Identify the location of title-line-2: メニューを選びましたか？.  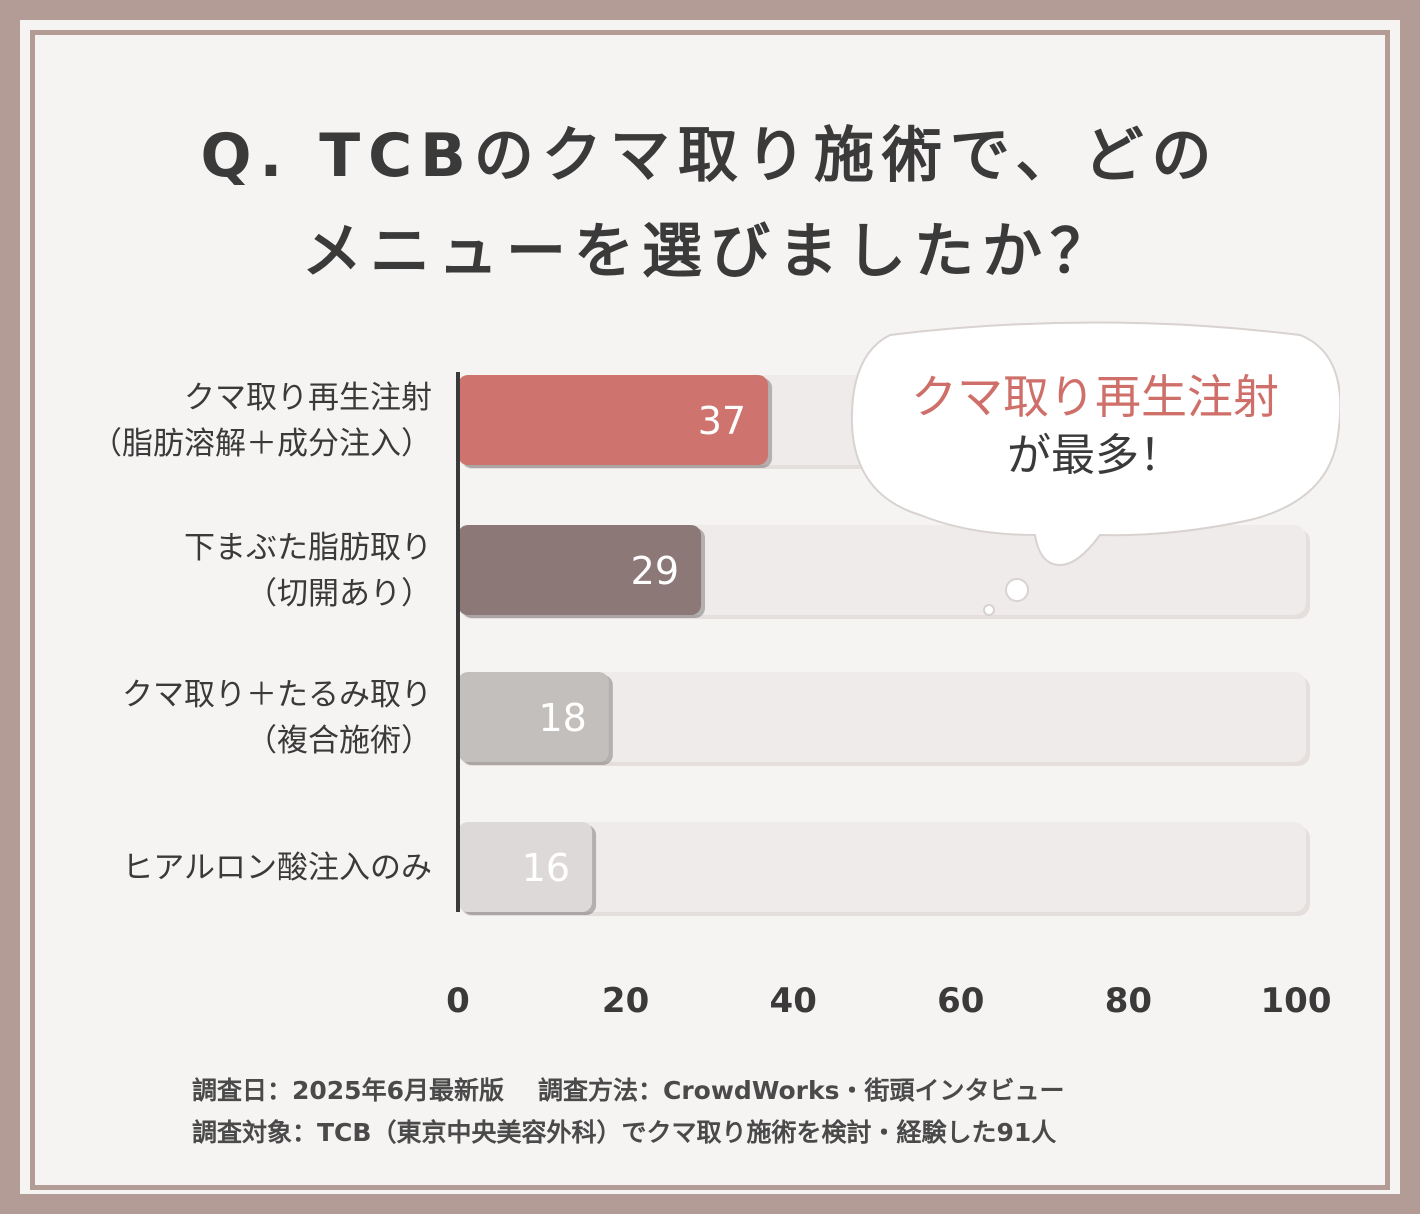
(710, 252).